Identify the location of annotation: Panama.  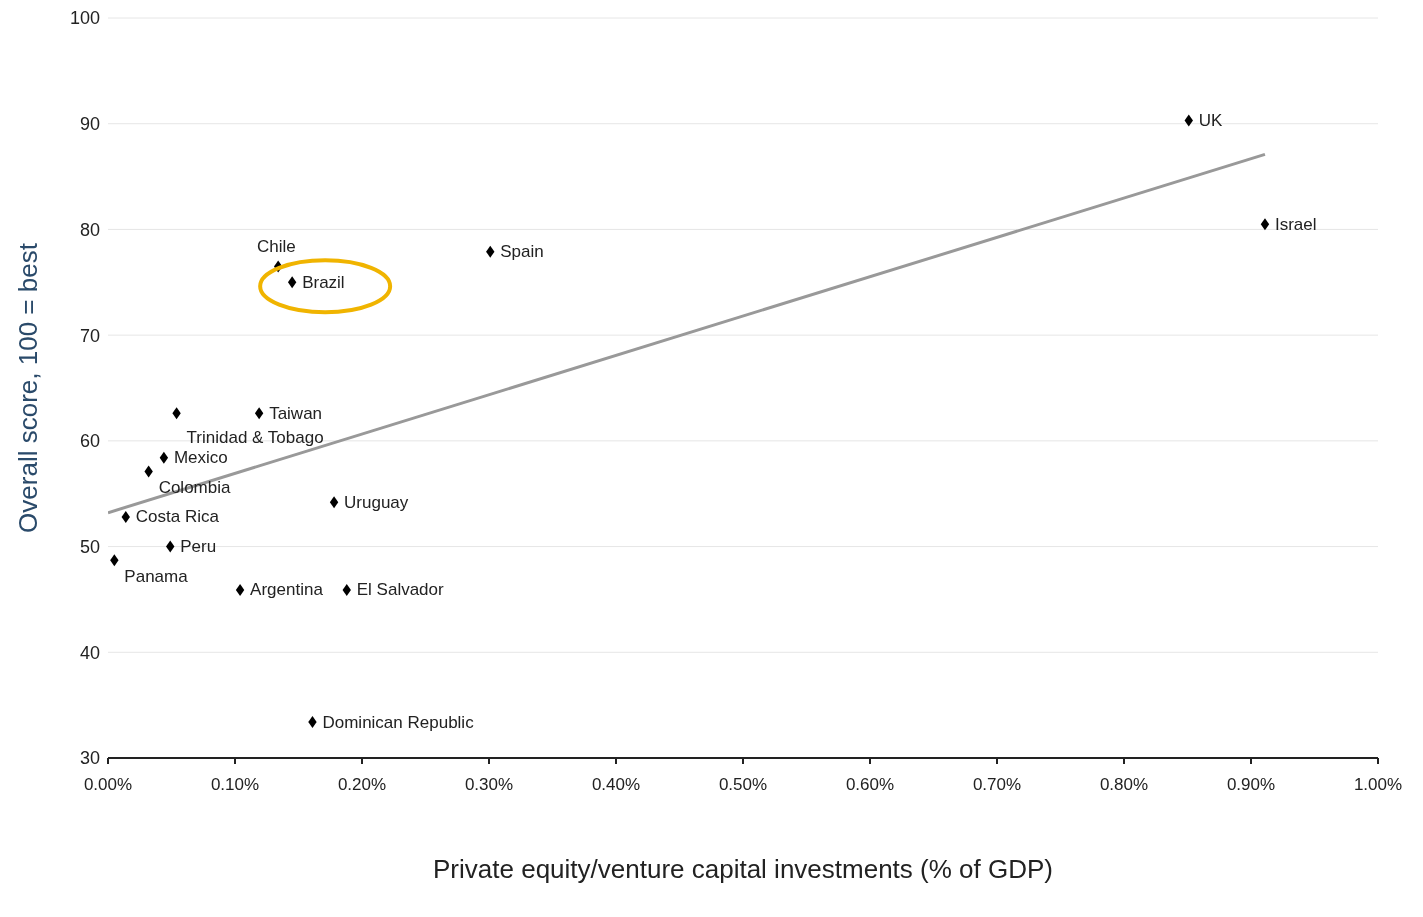
(156, 576).